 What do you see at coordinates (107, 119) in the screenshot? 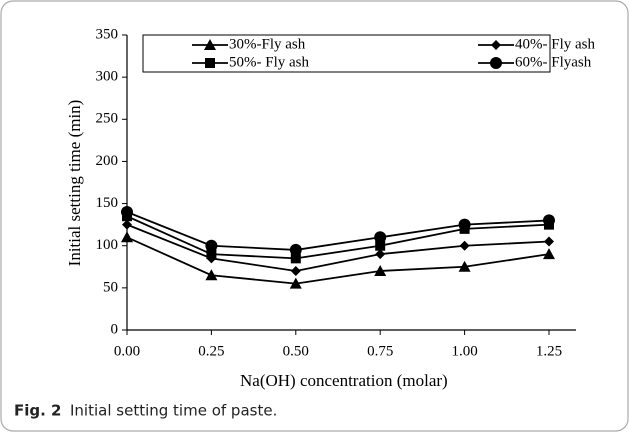
I see `y-tick-label: 250` at bounding box center [107, 119].